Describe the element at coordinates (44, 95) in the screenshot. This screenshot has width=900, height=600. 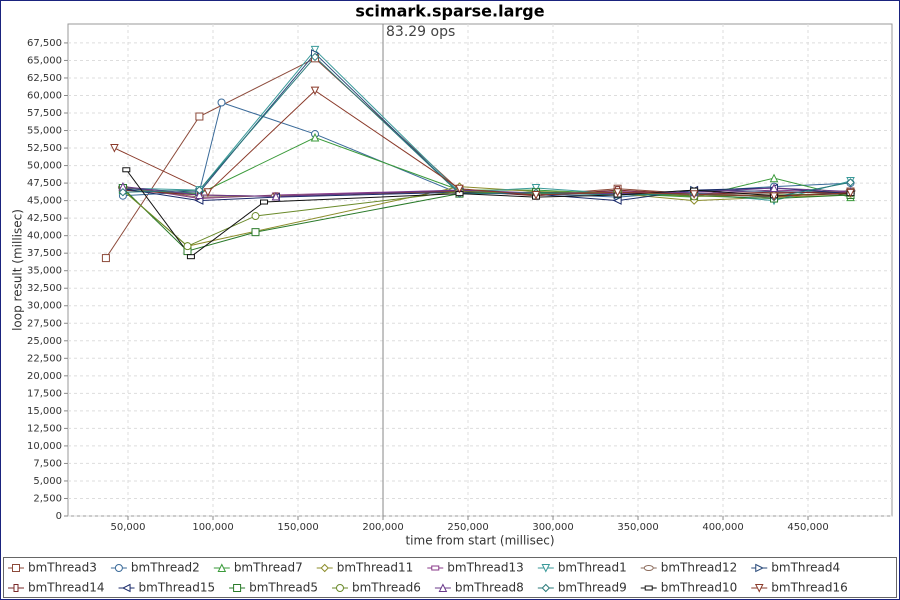
I see `y-tick-label: 60,000` at that location.